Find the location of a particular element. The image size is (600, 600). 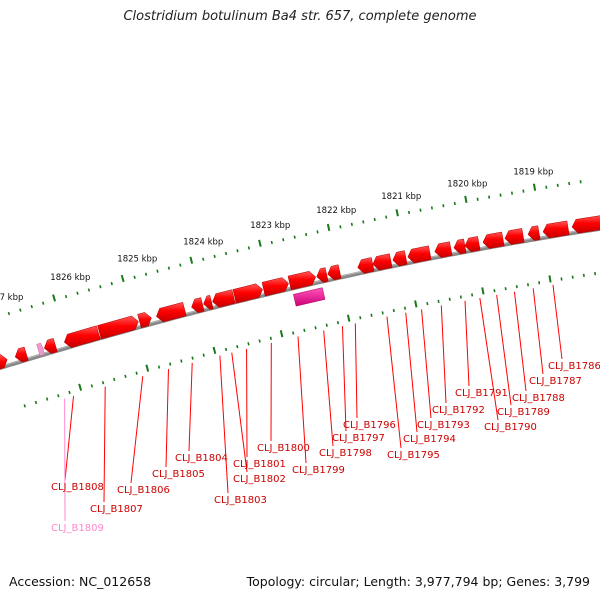

gene-label: CLJ_B1807 is located at coordinates (116, 509).